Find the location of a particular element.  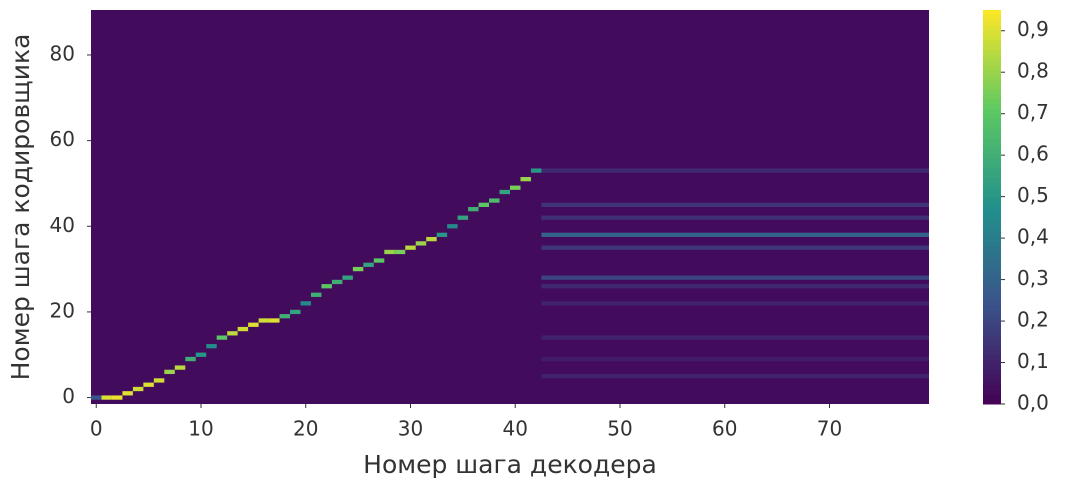

colorbar-tick-label: 0,3 is located at coordinates (1033, 278).